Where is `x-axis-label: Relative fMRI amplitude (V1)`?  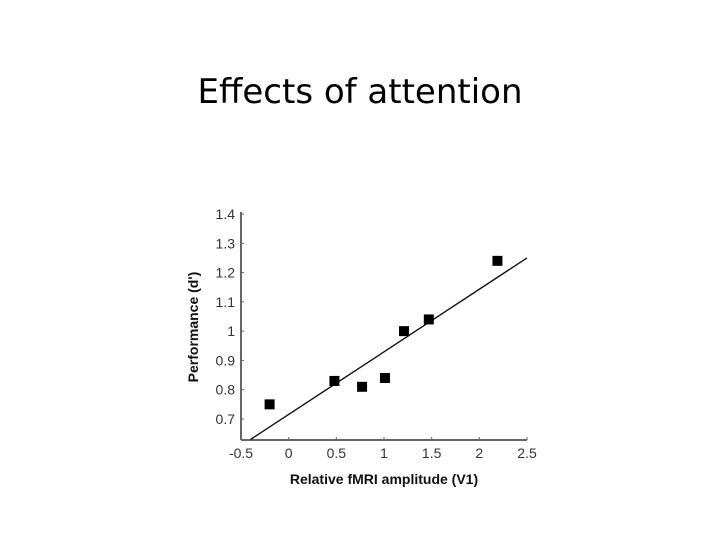
x-axis-label: Relative fMRI amplitude (V1) is located at coordinates (384, 479).